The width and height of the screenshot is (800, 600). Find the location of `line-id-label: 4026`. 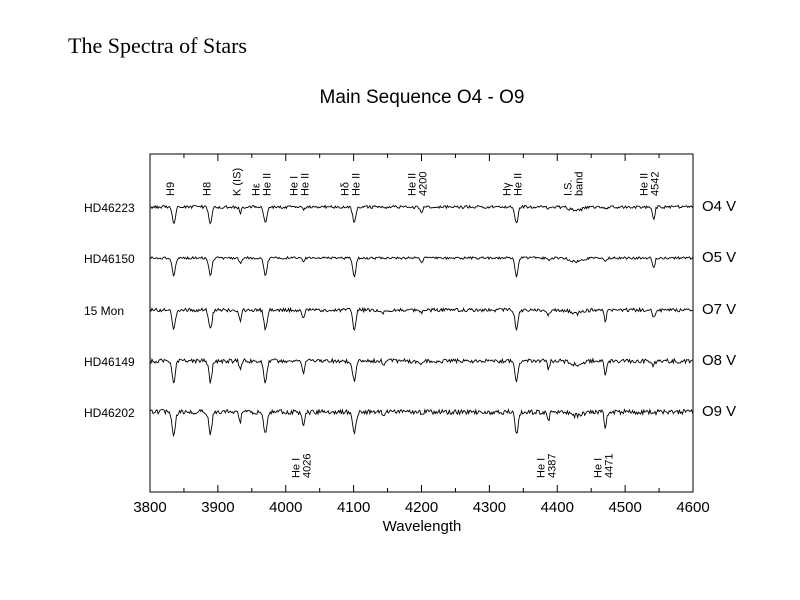

line-id-label: 4026 is located at coordinates (307, 466).